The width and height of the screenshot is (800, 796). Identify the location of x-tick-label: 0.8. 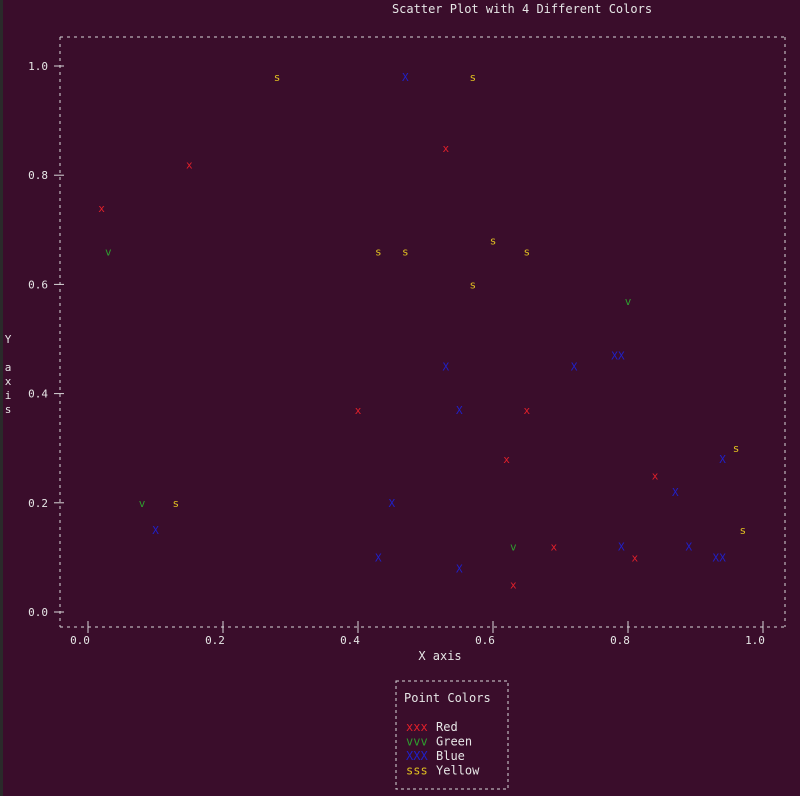
(620, 640).